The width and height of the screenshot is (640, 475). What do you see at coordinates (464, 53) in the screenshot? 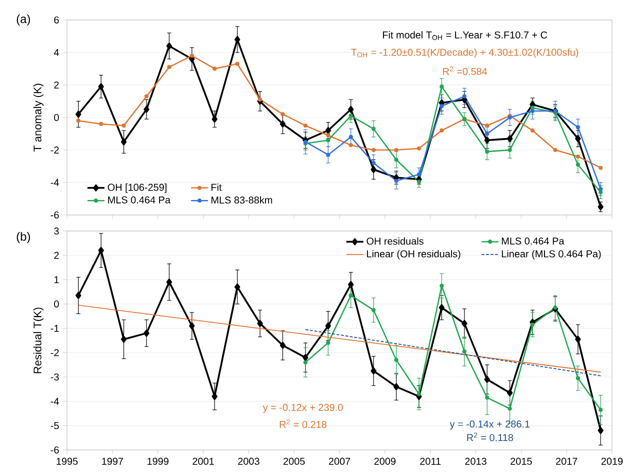
I see `annotation: T$_{OH}$ = -1.20±0.51(K/Decade) + 4.30±1.02(K/100sfu)` at bounding box center [464, 53].